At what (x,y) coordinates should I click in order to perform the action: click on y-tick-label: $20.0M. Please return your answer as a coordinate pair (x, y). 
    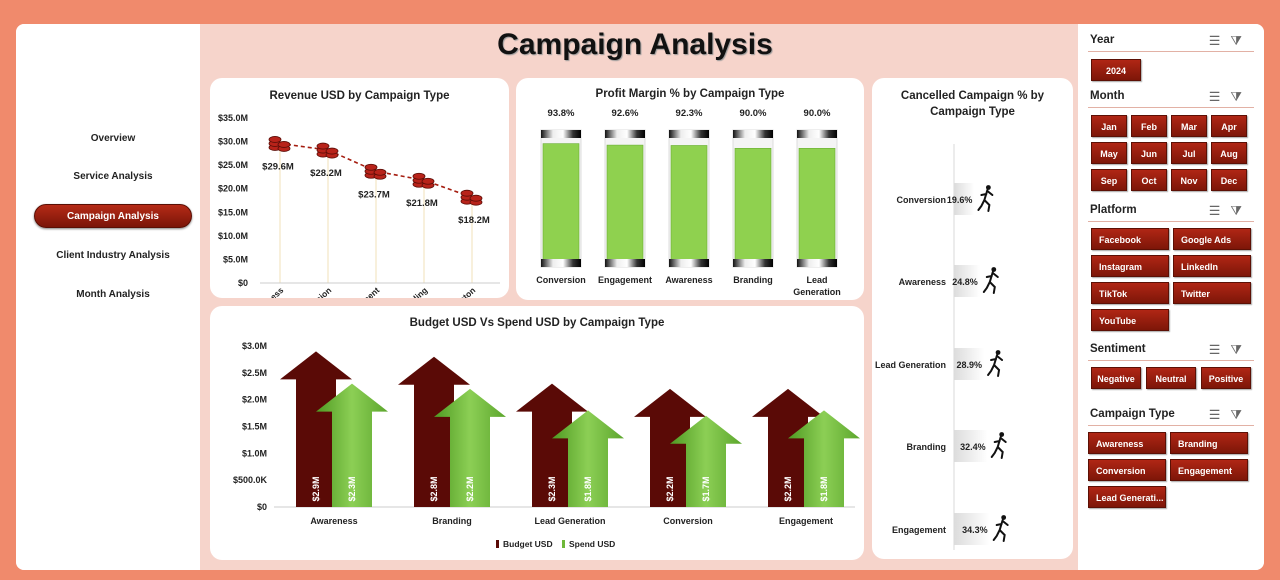
    Looking at the image, I should click on (233, 189).